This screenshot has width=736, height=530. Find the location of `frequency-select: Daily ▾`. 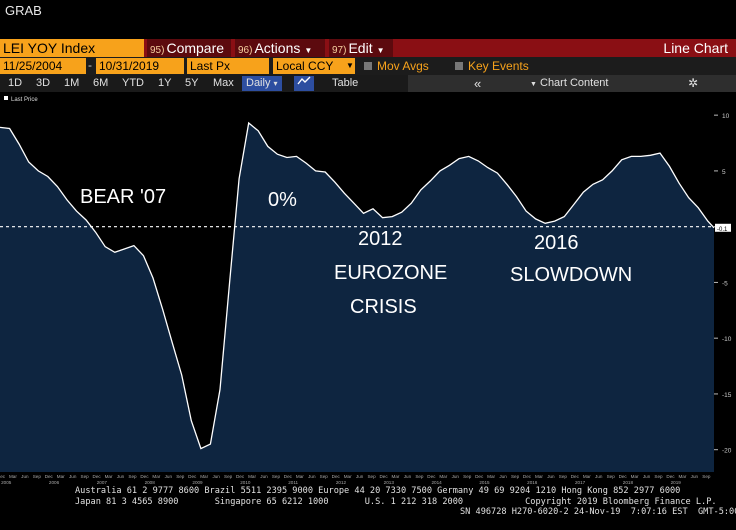

frequency-select: Daily ▾ is located at coordinates (262, 83).